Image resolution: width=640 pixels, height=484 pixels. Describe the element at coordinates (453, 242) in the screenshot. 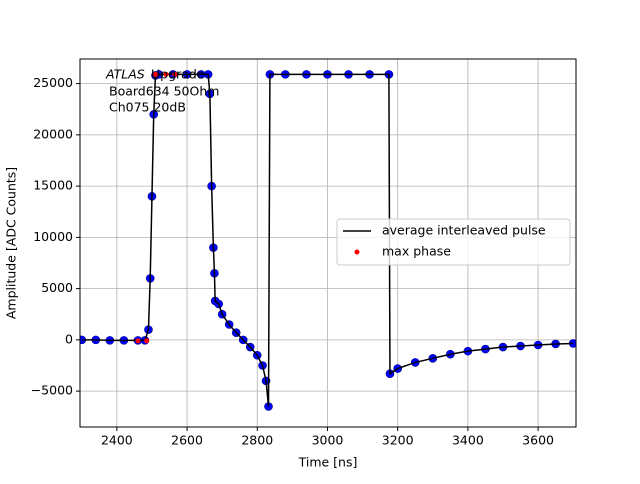

I see `legend-box` at that location.